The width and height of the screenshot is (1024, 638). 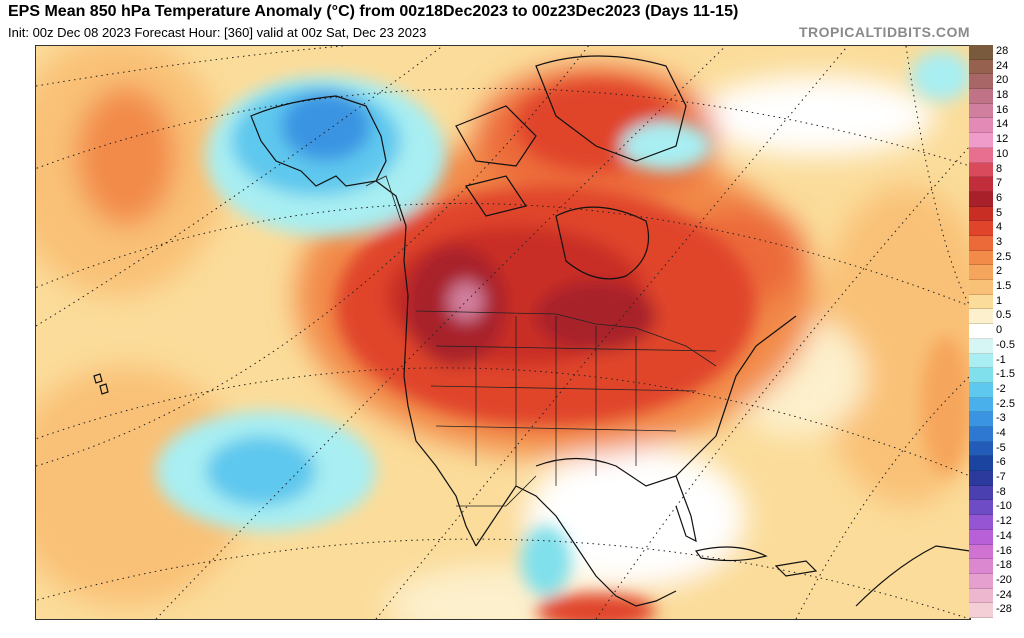 What do you see at coordinates (999, 227) in the screenshot?
I see `colorbar-label: 4` at bounding box center [999, 227].